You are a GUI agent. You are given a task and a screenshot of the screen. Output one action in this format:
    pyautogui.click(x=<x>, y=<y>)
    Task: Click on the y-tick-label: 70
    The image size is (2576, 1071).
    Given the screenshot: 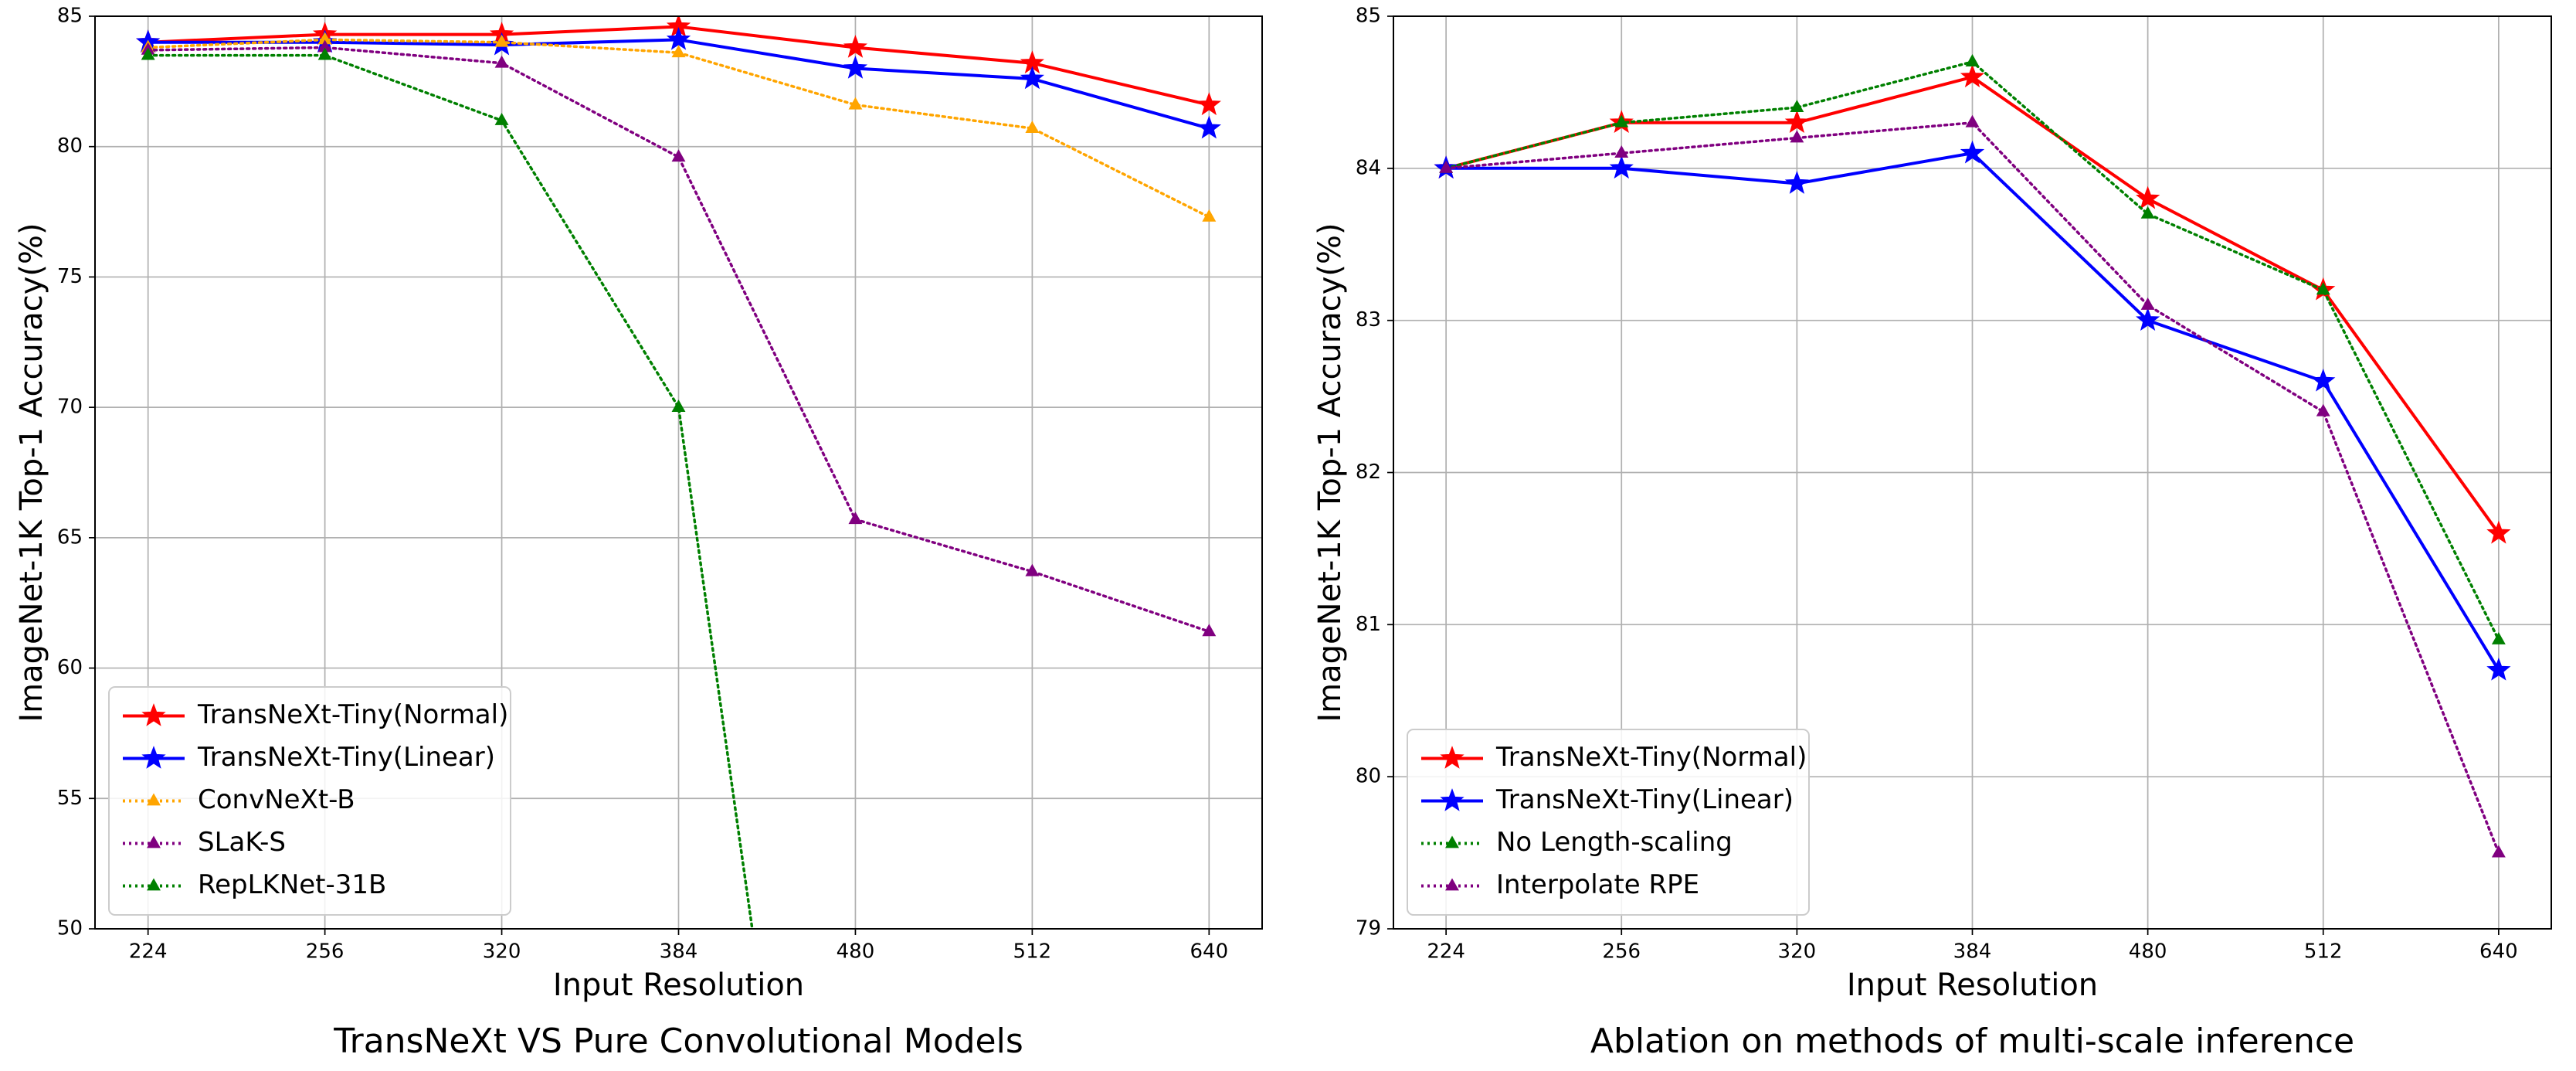 What is the action you would take?
    pyautogui.click(x=70, y=407)
    